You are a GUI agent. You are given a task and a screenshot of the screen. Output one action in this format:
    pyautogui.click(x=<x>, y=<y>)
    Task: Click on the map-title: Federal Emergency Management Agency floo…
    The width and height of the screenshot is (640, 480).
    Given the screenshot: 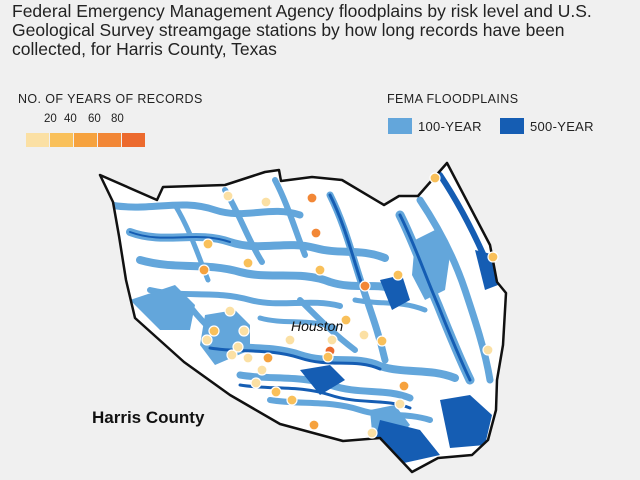 What is the action you would take?
    pyautogui.click(x=302, y=30)
    